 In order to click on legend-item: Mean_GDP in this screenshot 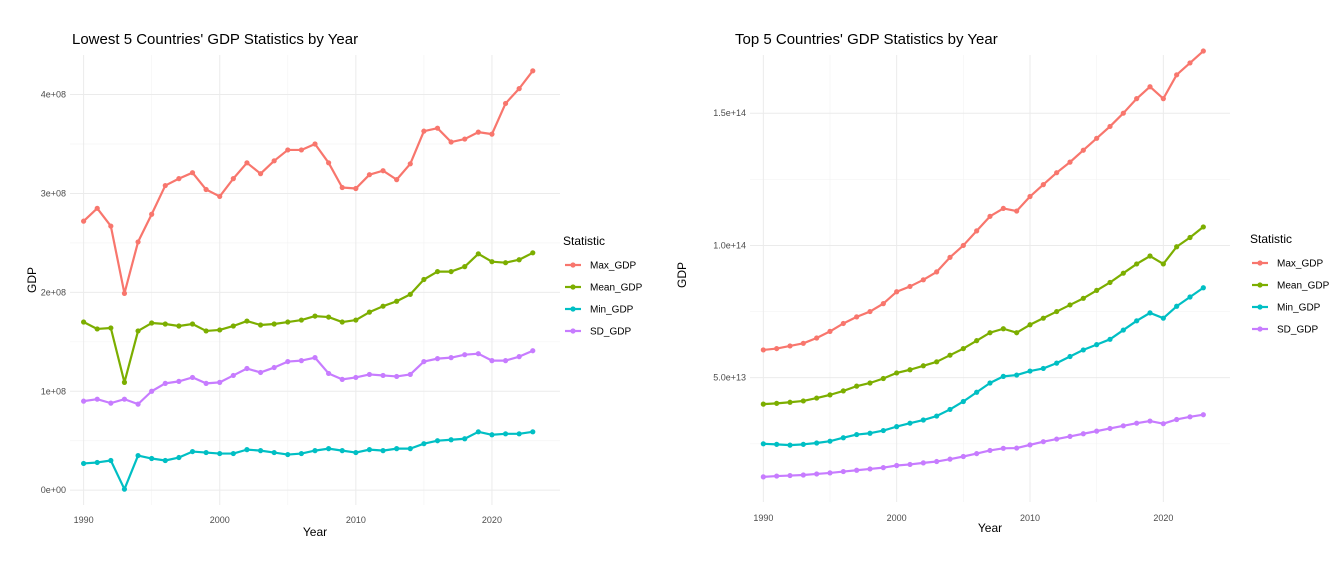, I will do `click(604, 288)`.